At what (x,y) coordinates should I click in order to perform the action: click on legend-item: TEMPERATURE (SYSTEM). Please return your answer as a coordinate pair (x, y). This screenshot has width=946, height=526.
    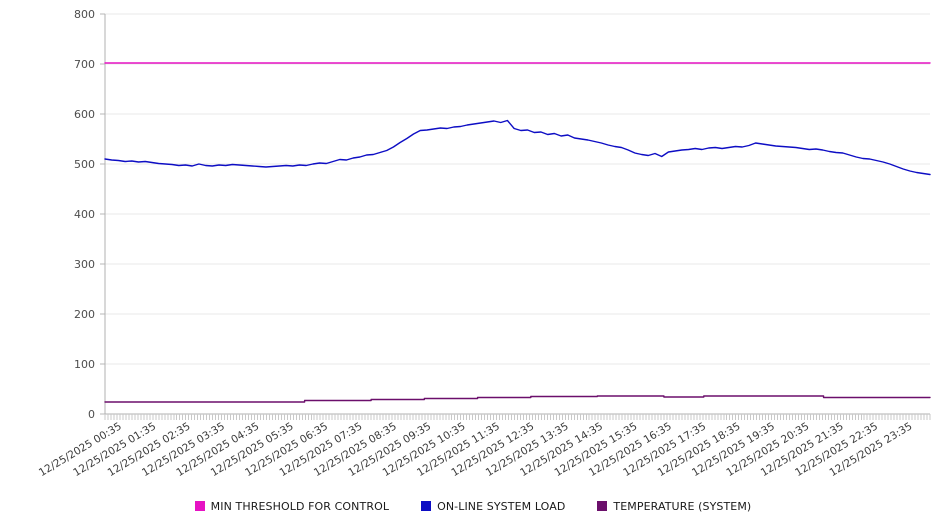
    Looking at the image, I should click on (674, 506).